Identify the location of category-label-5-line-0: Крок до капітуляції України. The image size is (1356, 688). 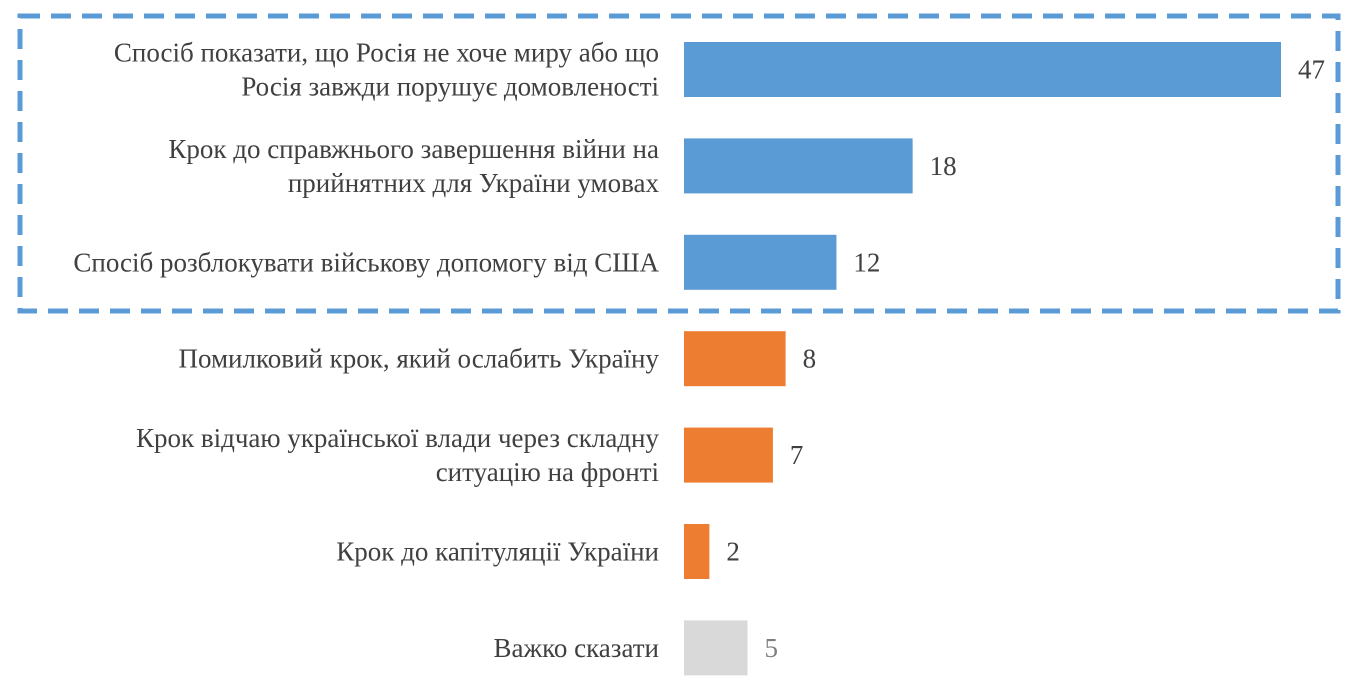
(497, 552).